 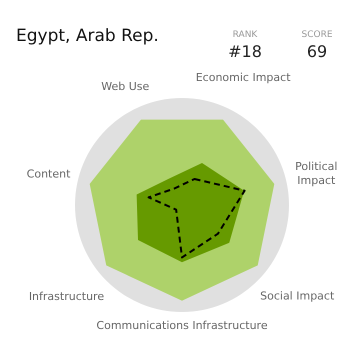 What do you see at coordinates (316, 174) in the screenshot?
I see `spoke-label: Political Impact` at bounding box center [316, 174].